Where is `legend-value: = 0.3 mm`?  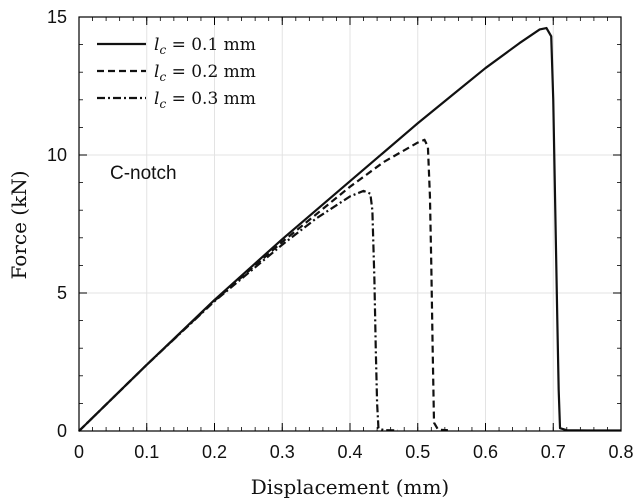 legend-value: = 0.3 mm is located at coordinates (211, 99).